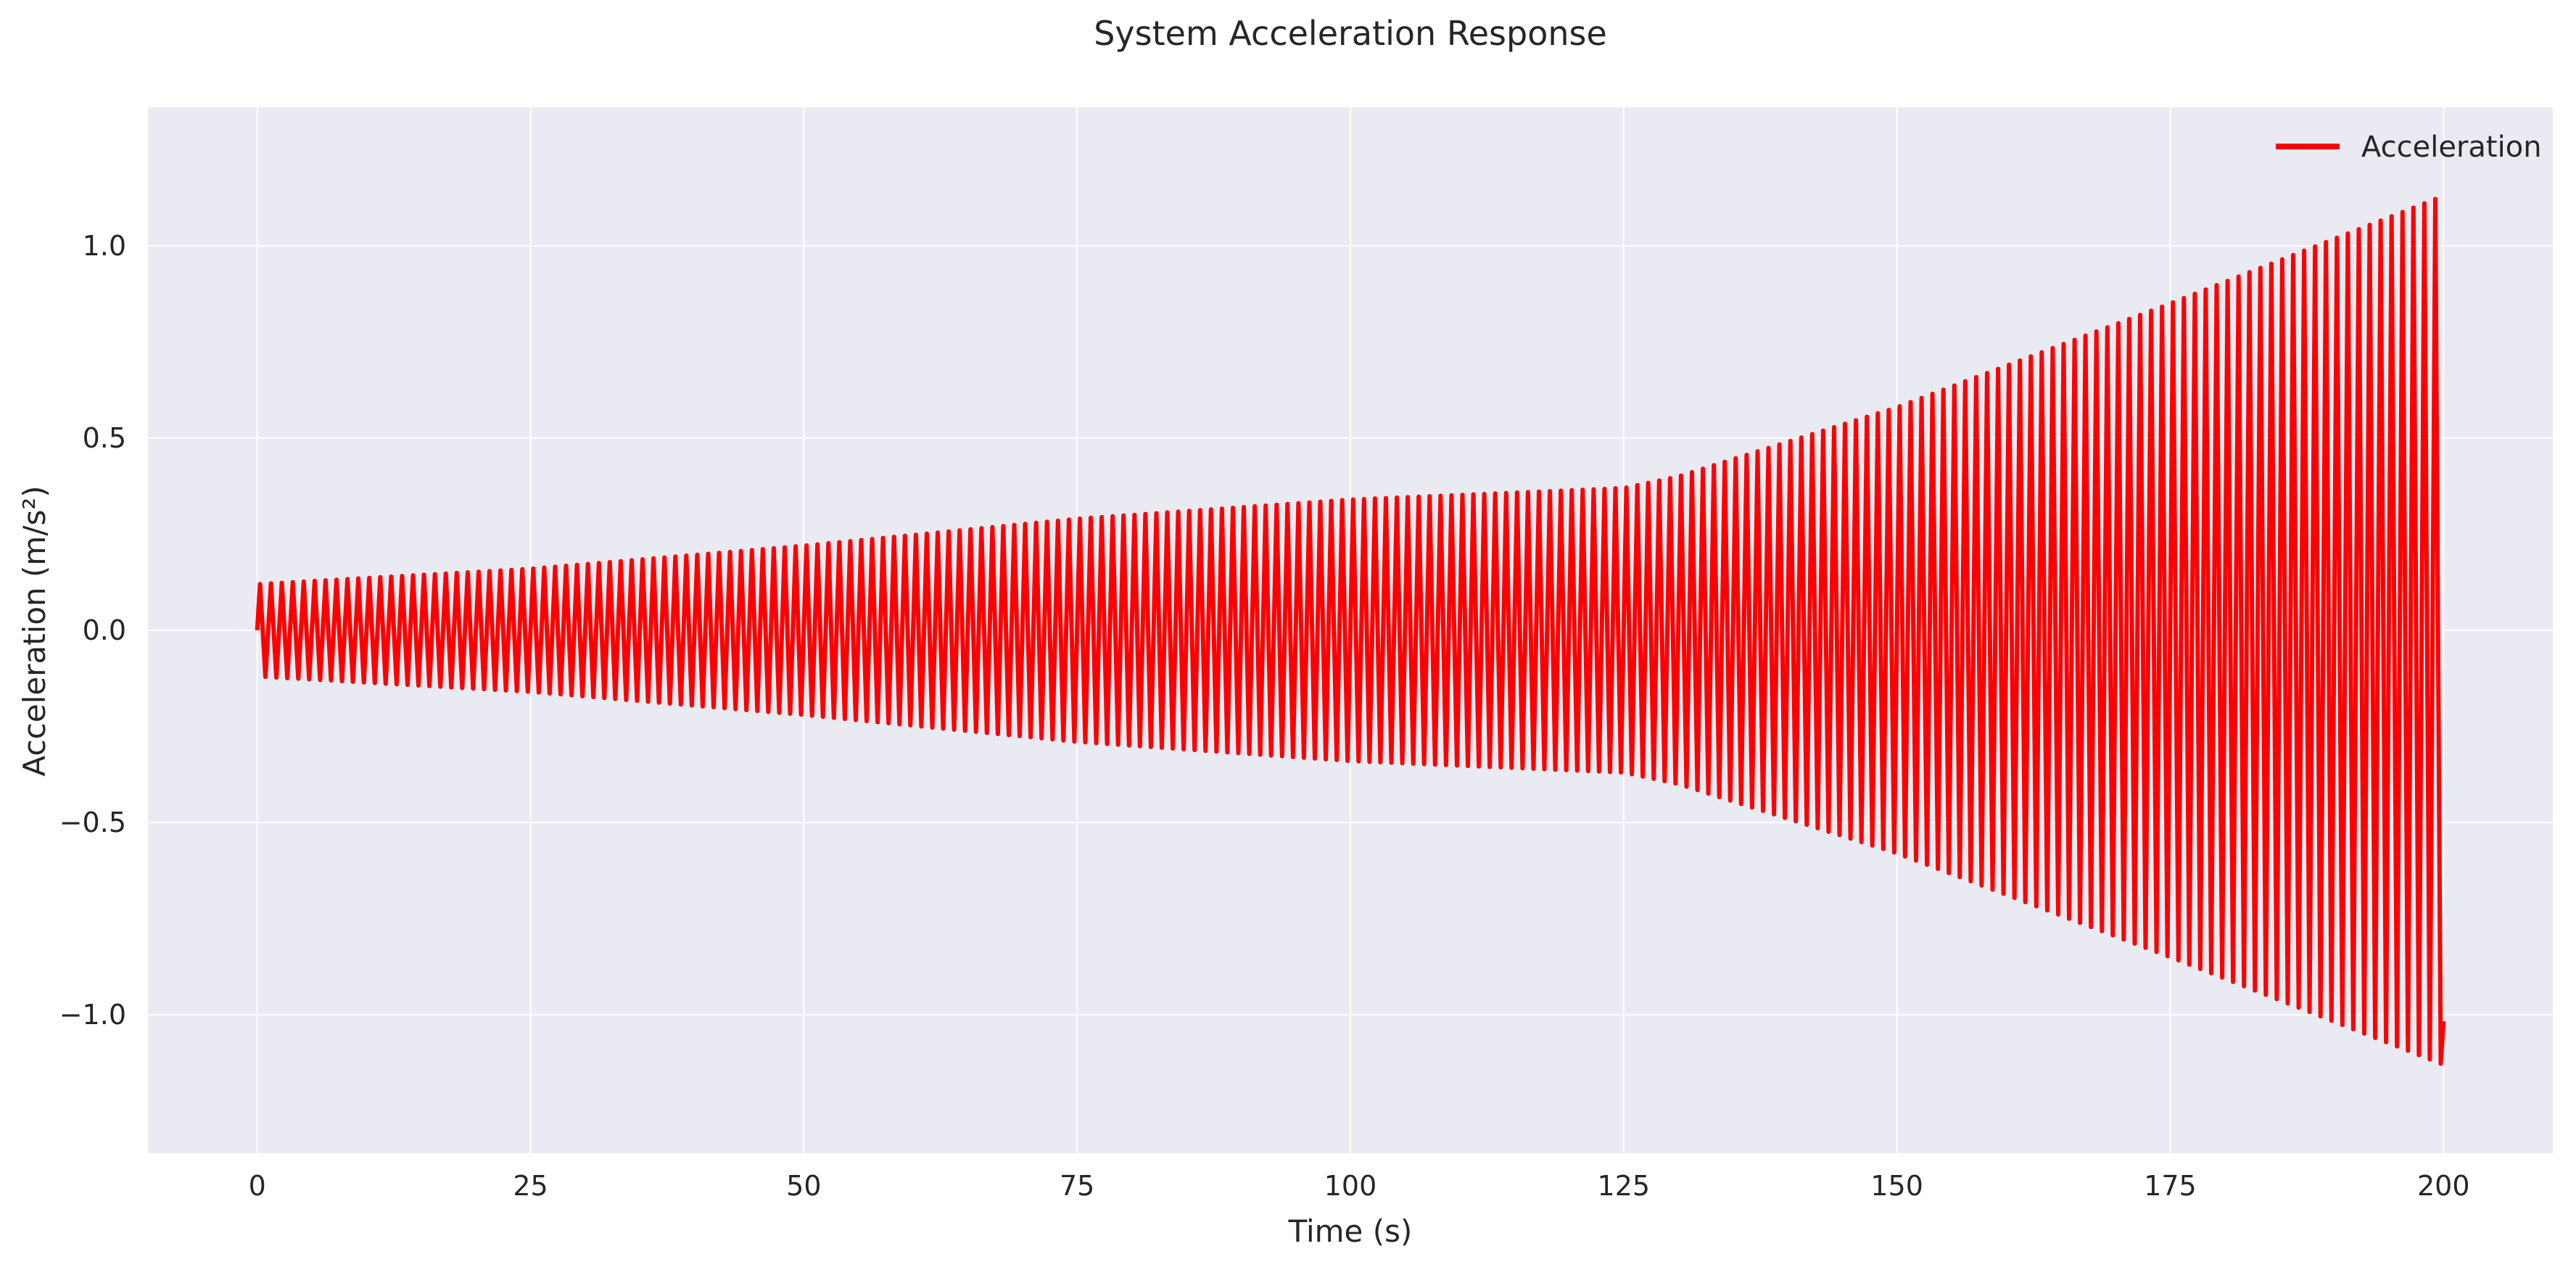 The height and width of the screenshot is (1270, 2576). I want to click on y-axis-ticks: −1.0 −0.5 0.0 0.5 1.0, so click(92, 630).